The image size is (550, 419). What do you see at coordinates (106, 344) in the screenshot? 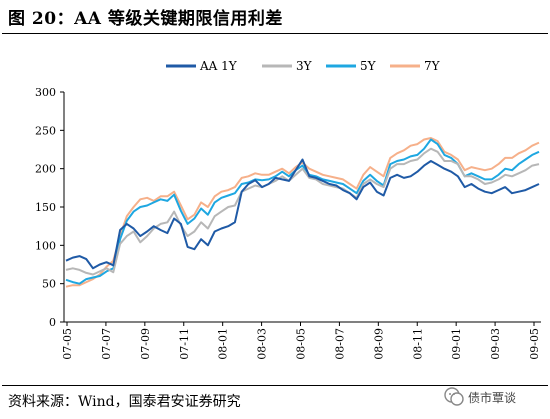
I see `x-tick-label: 07-07` at bounding box center [106, 344].